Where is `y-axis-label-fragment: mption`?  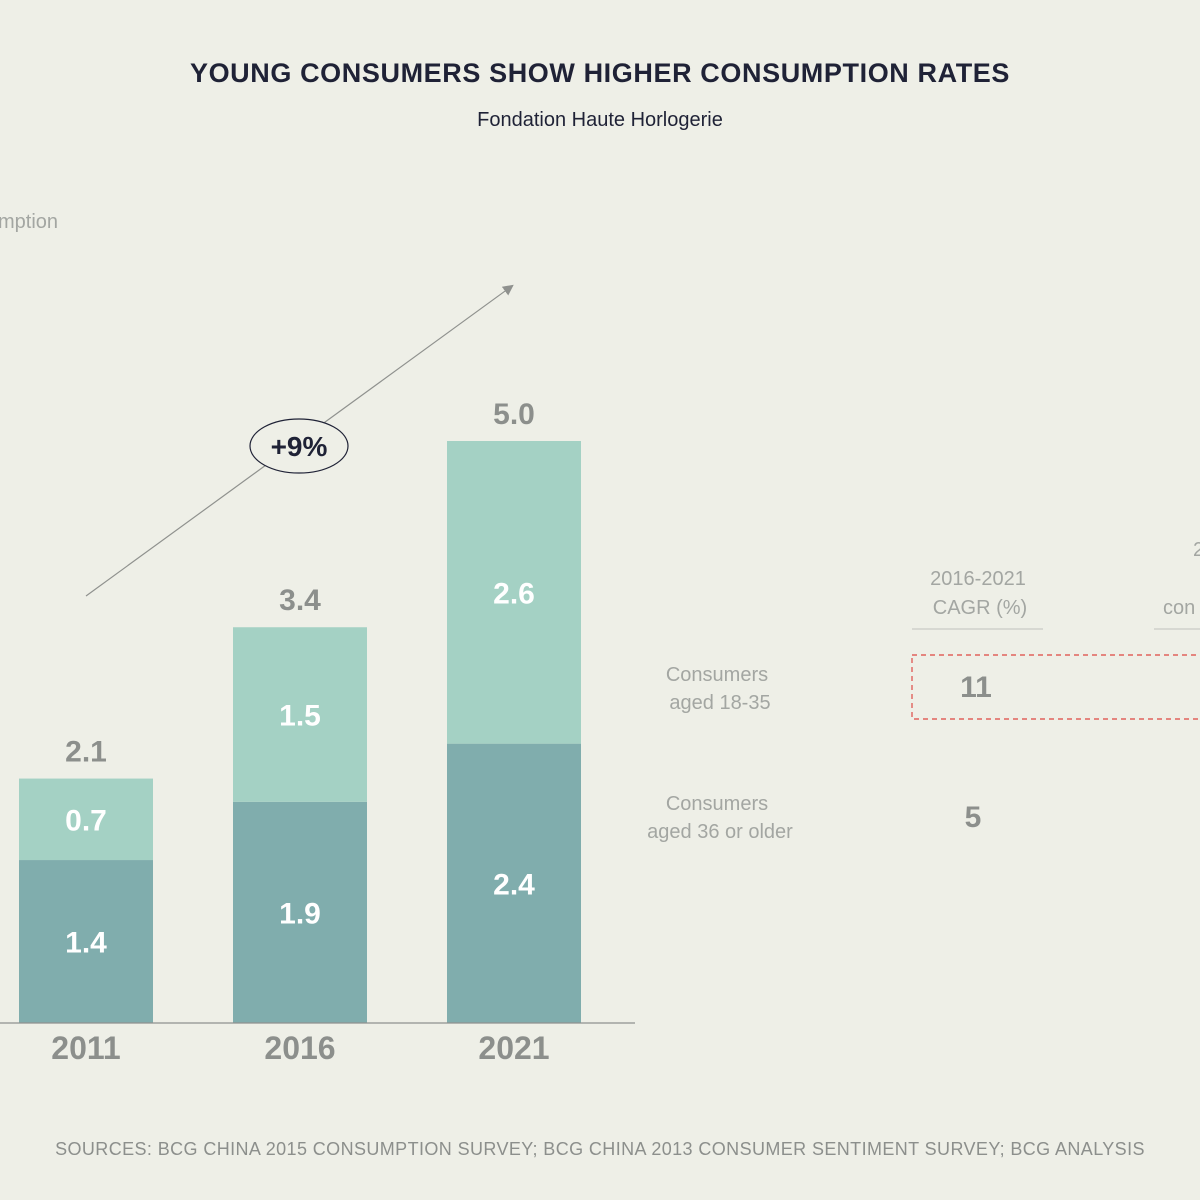
y-axis-label-fragment: mption is located at coordinates (29, 222).